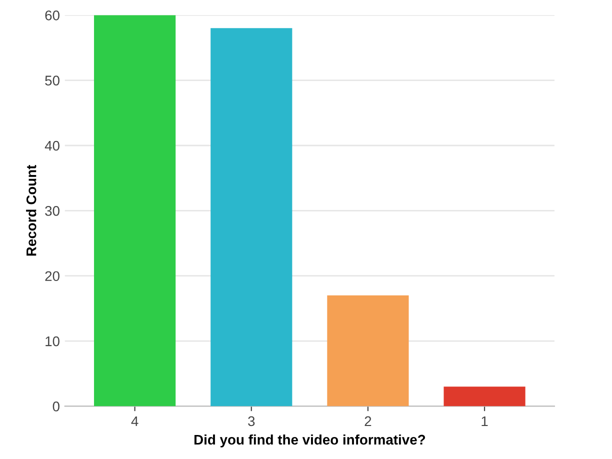 This screenshot has width=612, height=459. What do you see at coordinates (134, 421) in the screenshot?
I see `x-tick-label: 4` at bounding box center [134, 421].